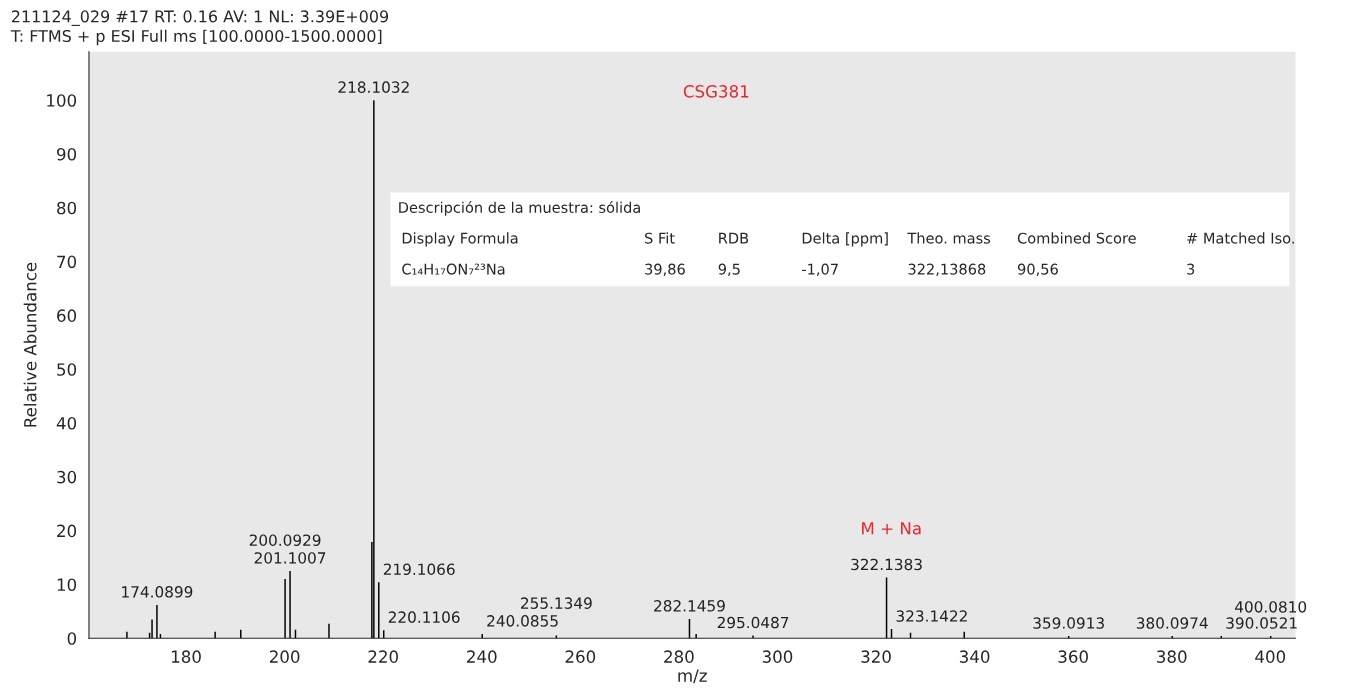  What do you see at coordinates (383, 656) in the screenshot?
I see `x-tick-label: 220` at bounding box center [383, 656].